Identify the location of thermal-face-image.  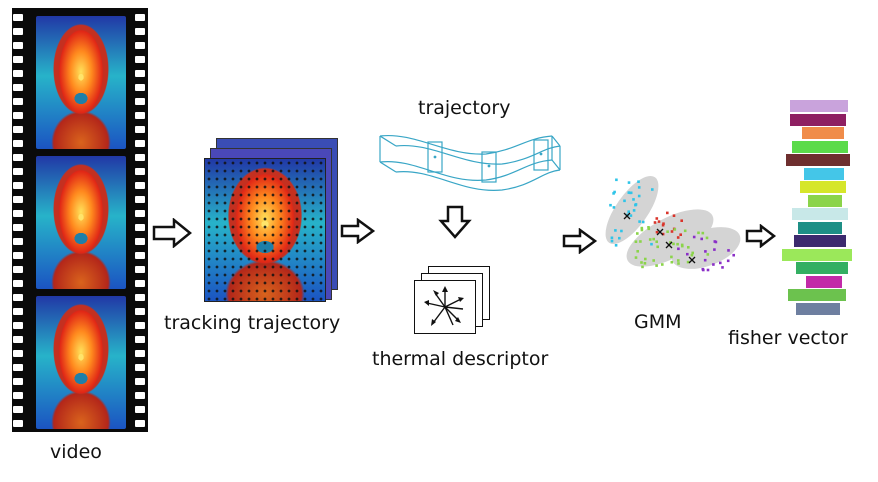
(81, 82).